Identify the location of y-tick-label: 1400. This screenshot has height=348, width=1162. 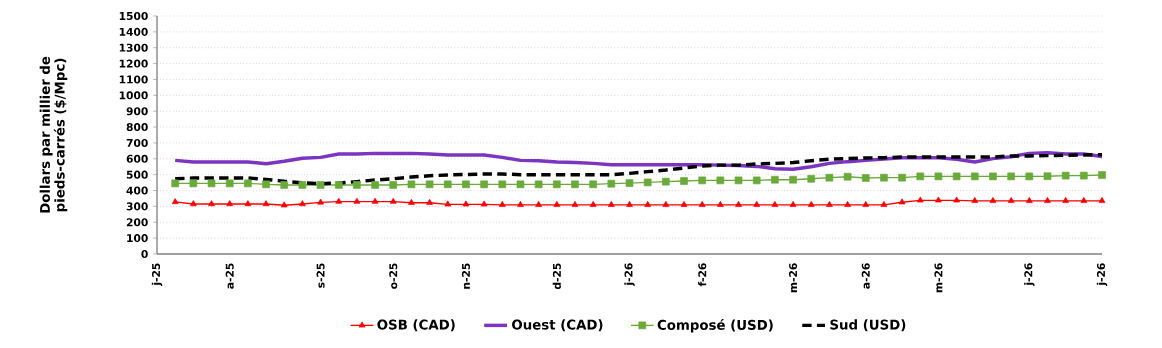
(133, 31).